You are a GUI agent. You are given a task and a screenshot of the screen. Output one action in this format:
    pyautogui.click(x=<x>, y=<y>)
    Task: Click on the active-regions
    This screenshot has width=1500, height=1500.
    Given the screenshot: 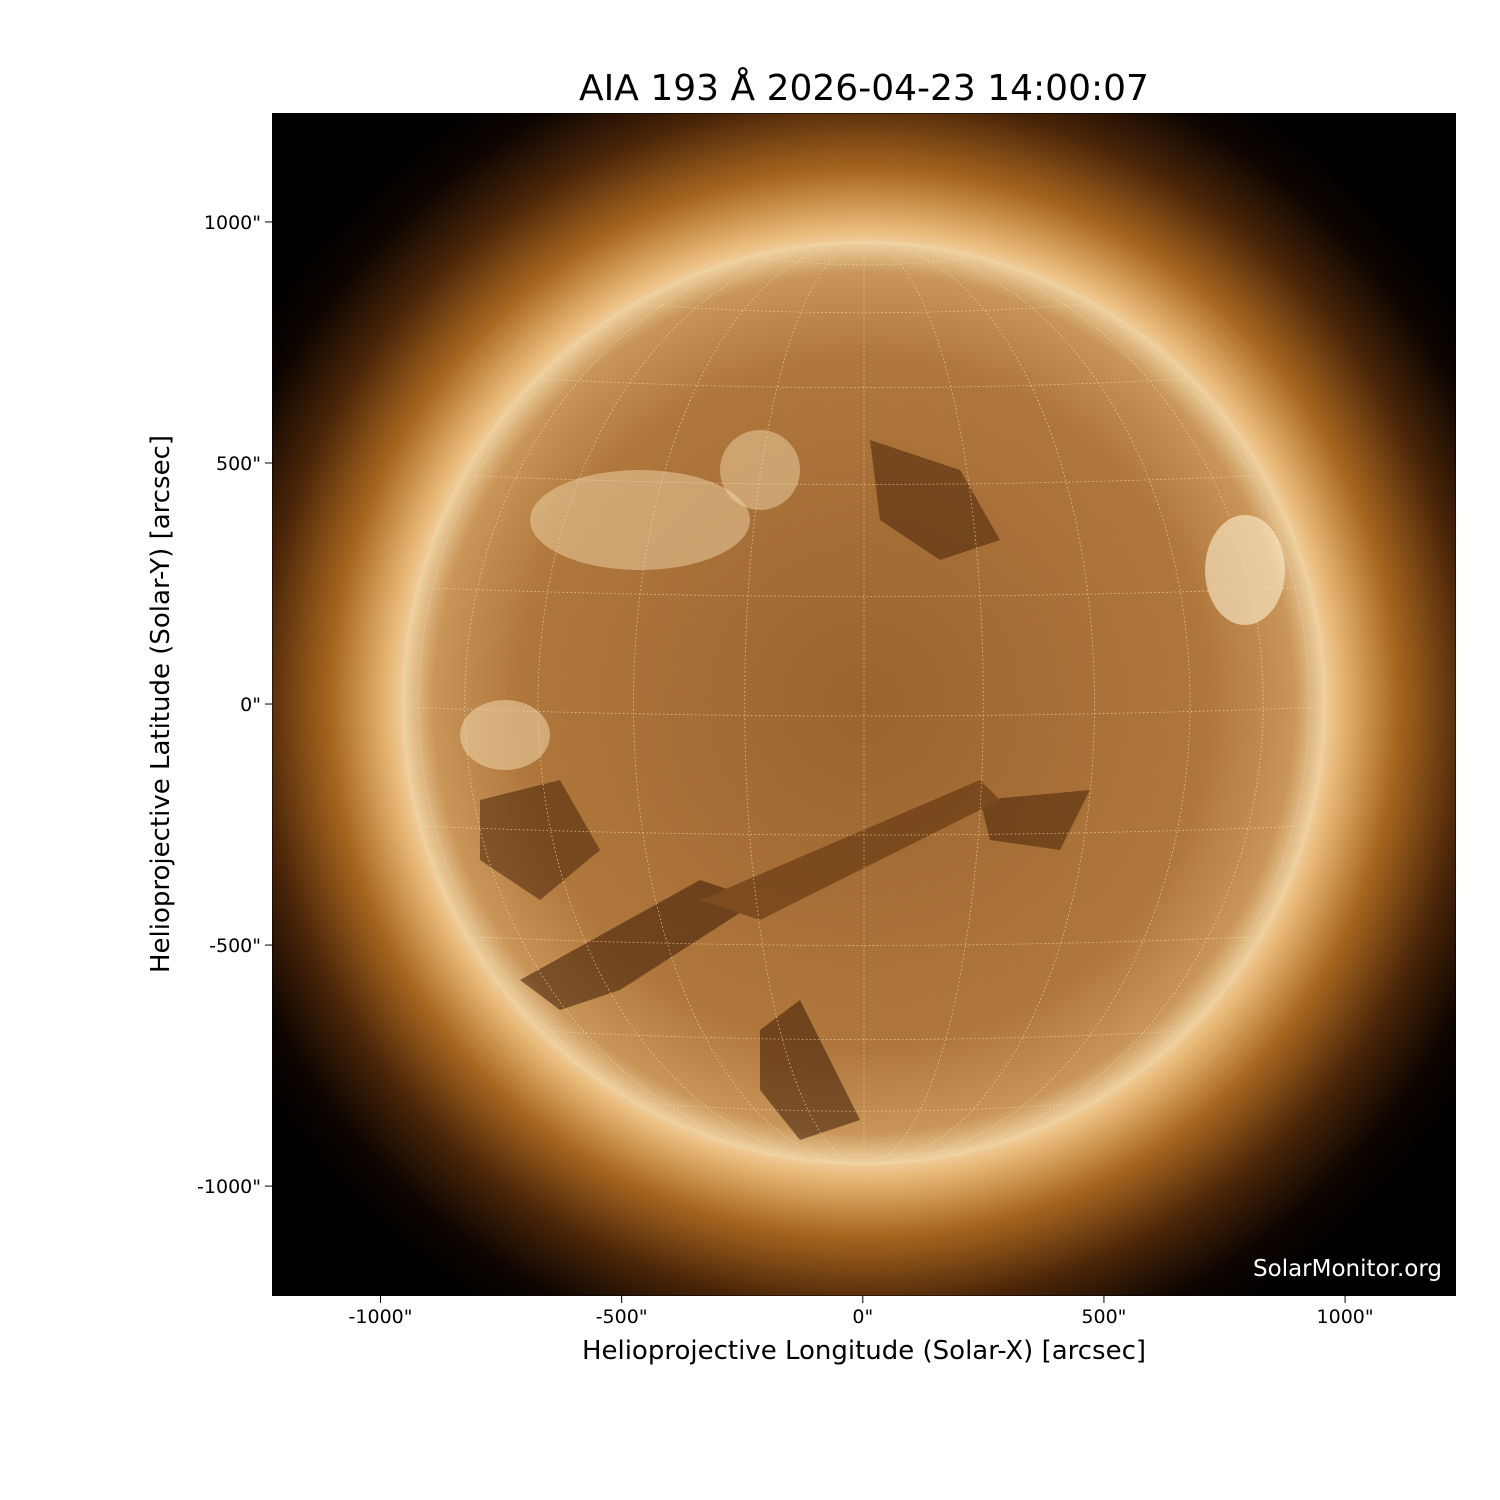 What is the action you would take?
    pyautogui.click(x=872, y=600)
    